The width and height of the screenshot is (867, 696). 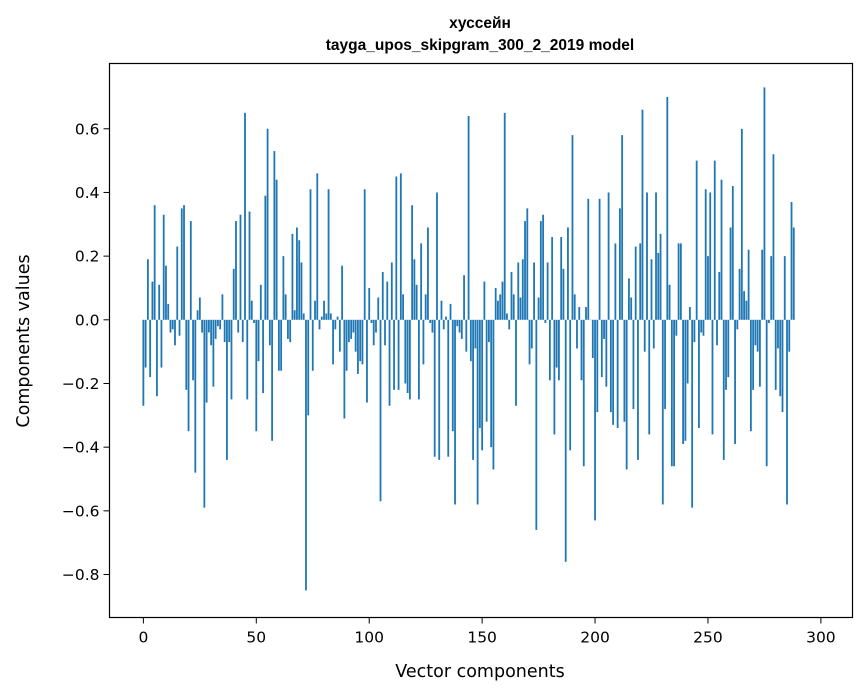 What do you see at coordinates (482, 638) in the screenshot?
I see `x-tick-label: 150` at bounding box center [482, 638].